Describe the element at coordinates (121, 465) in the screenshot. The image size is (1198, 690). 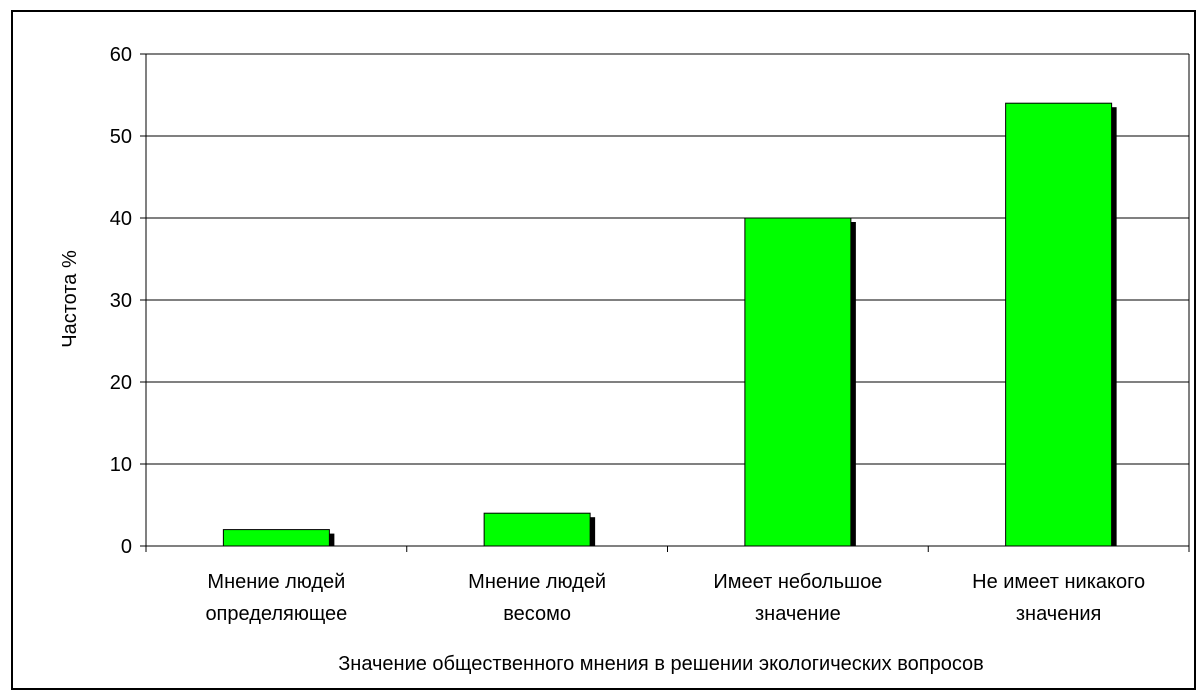
I see `y-tick-label: 10` at that location.